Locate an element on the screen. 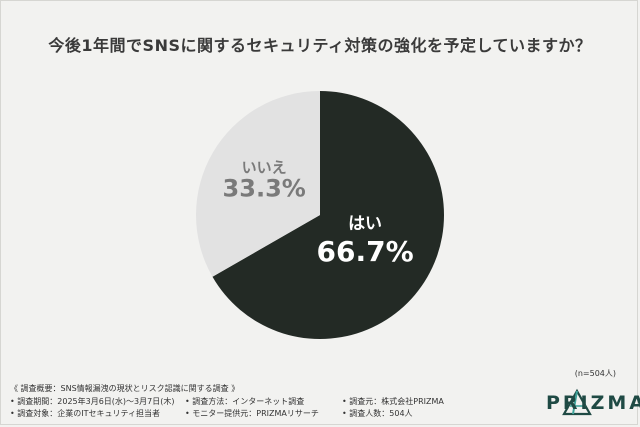  logo-text: PRIZMA is located at coordinates (593, 403).